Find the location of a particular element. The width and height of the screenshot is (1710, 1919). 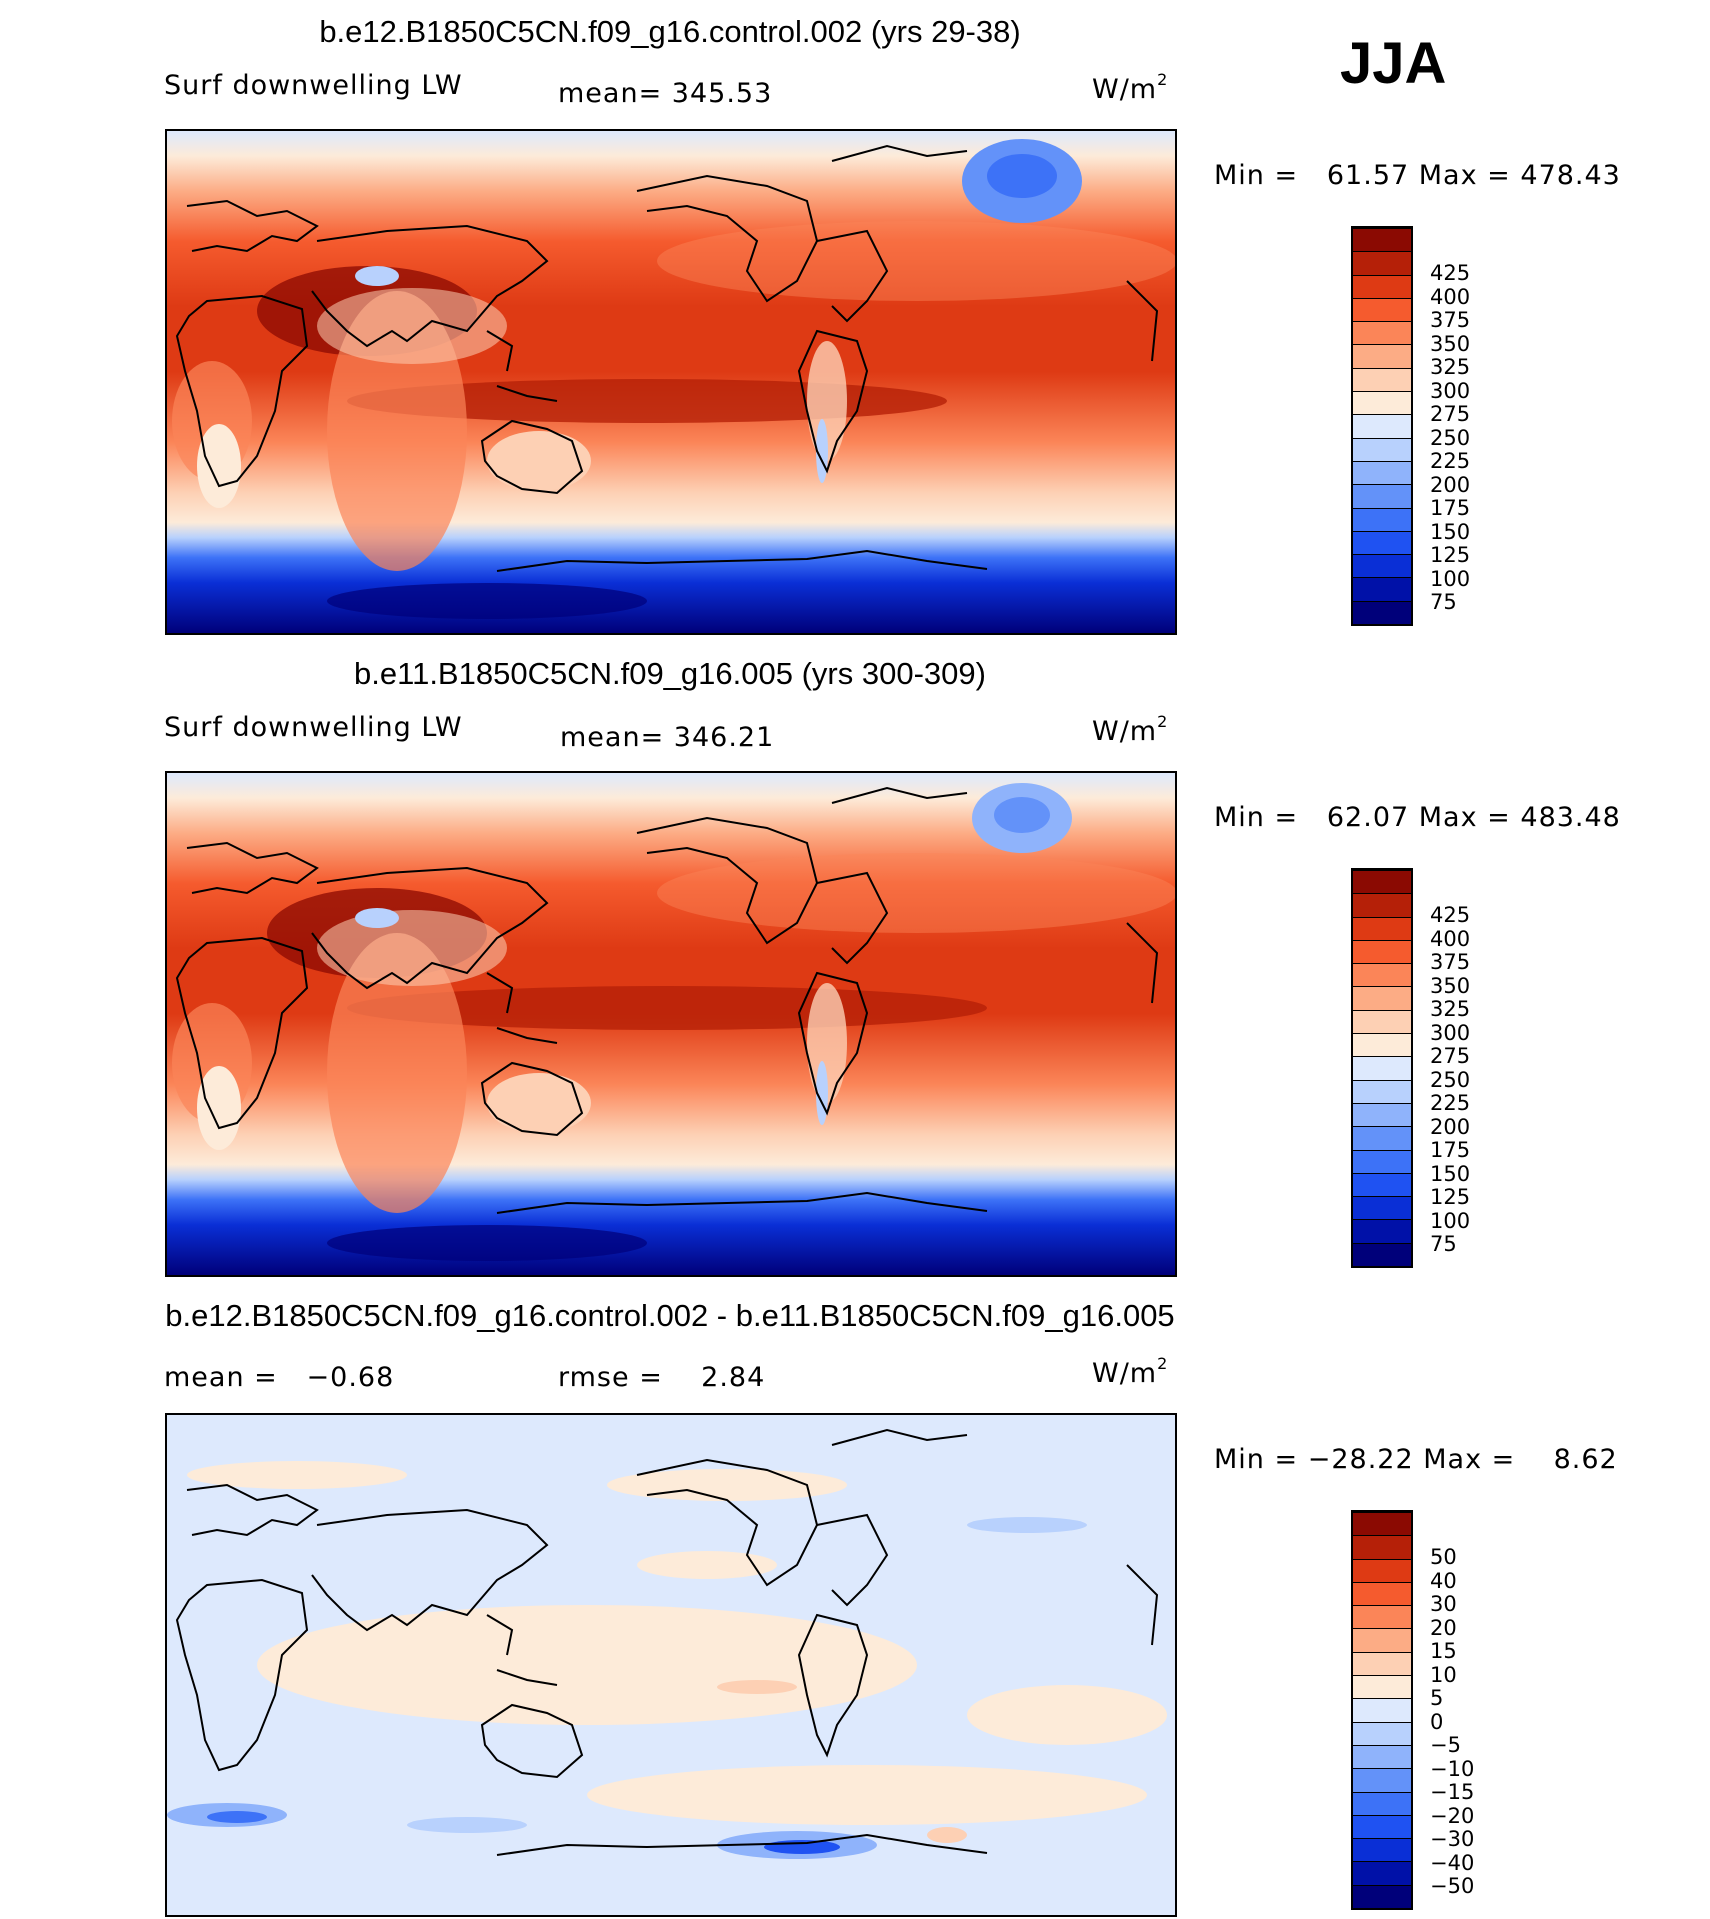

colorbar-tick-label: 275 is located at coordinates (1450, 414).